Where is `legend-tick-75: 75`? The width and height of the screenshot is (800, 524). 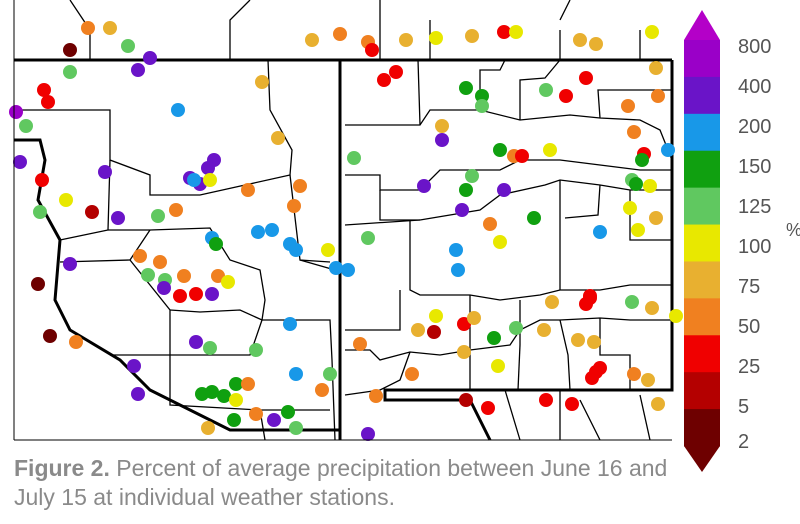 legend-tick-75: 75 is located at coordinates (749, 287).